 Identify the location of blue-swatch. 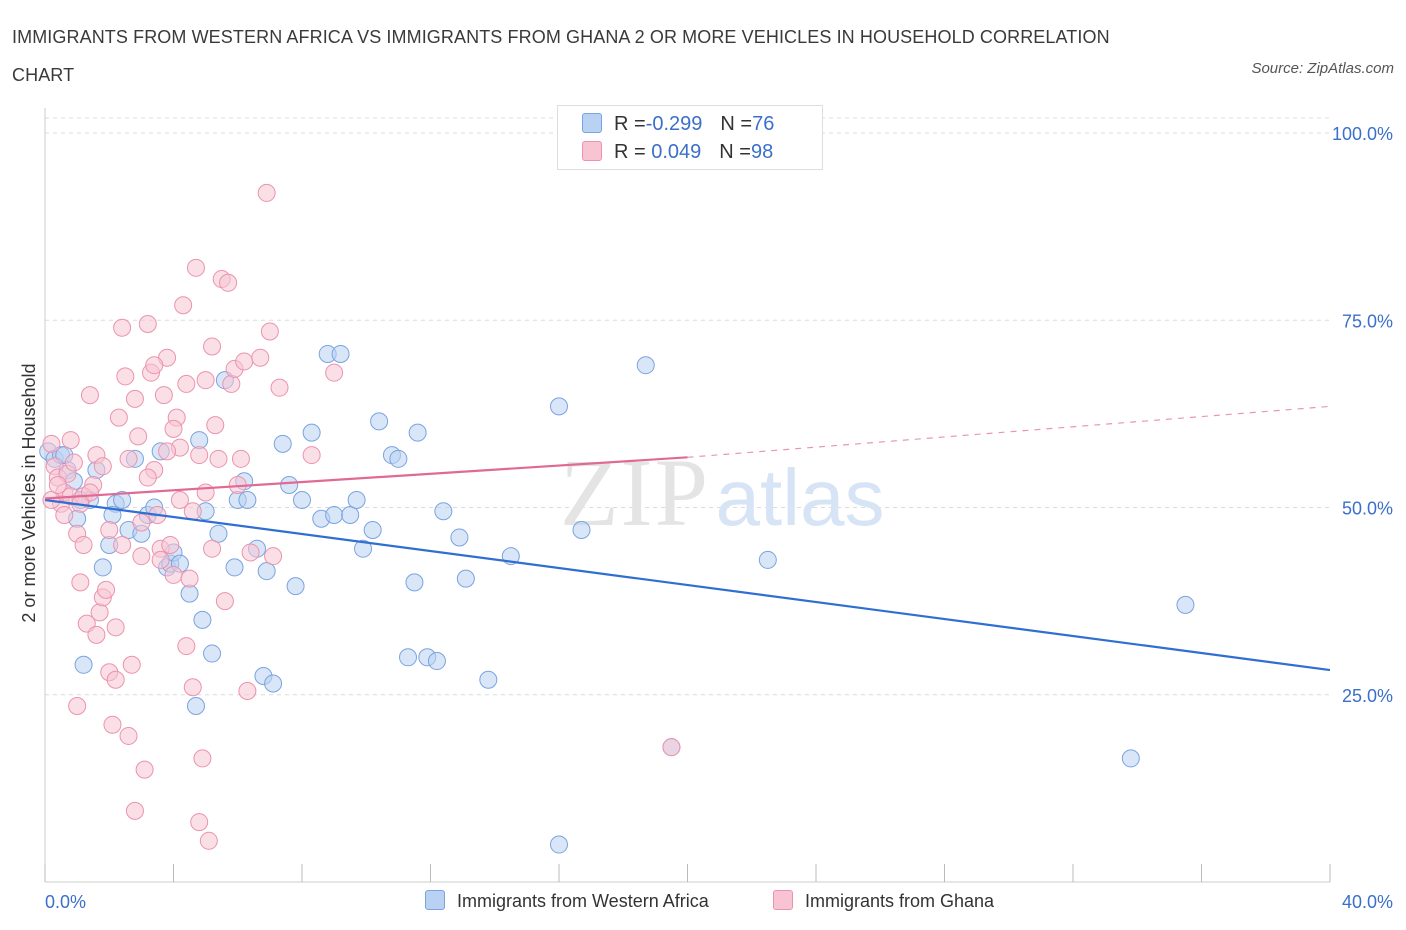
(592, 123).